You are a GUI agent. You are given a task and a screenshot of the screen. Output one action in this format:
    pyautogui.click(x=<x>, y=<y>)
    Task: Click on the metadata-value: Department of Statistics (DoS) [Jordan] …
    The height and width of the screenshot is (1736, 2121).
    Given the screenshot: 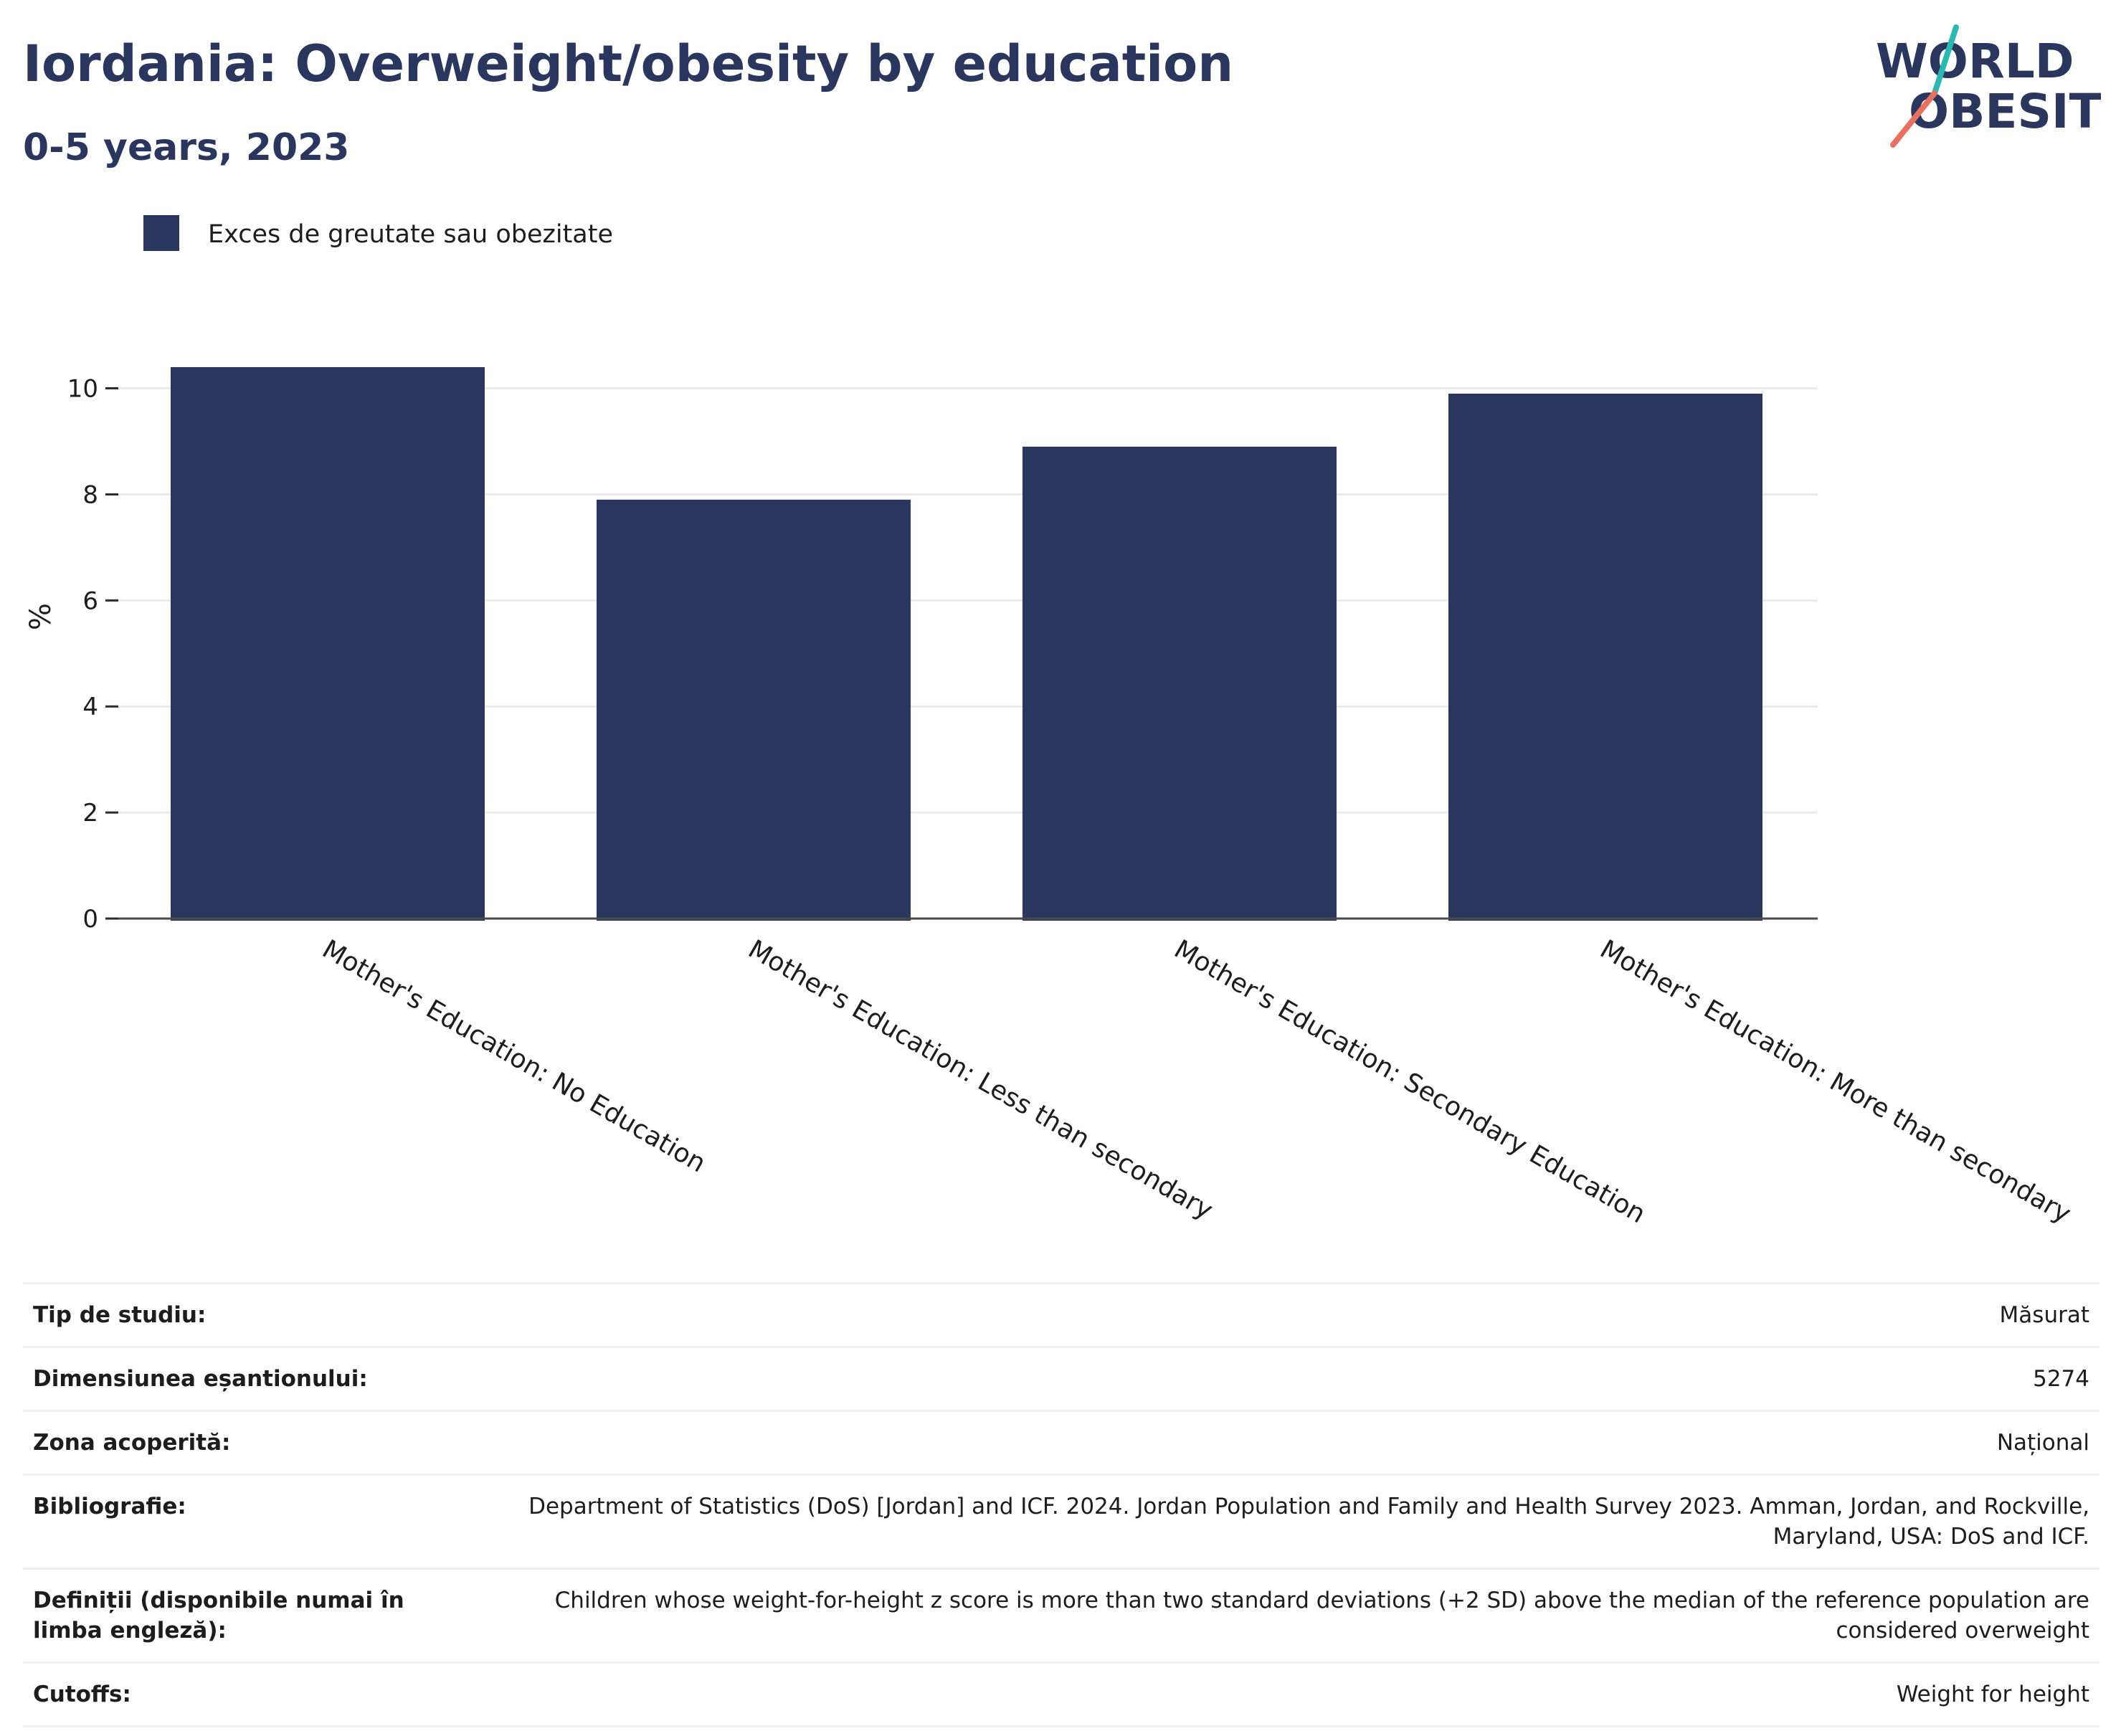 What is the action you would take?
    pyautogui.click(x=1308, y=1522)
    